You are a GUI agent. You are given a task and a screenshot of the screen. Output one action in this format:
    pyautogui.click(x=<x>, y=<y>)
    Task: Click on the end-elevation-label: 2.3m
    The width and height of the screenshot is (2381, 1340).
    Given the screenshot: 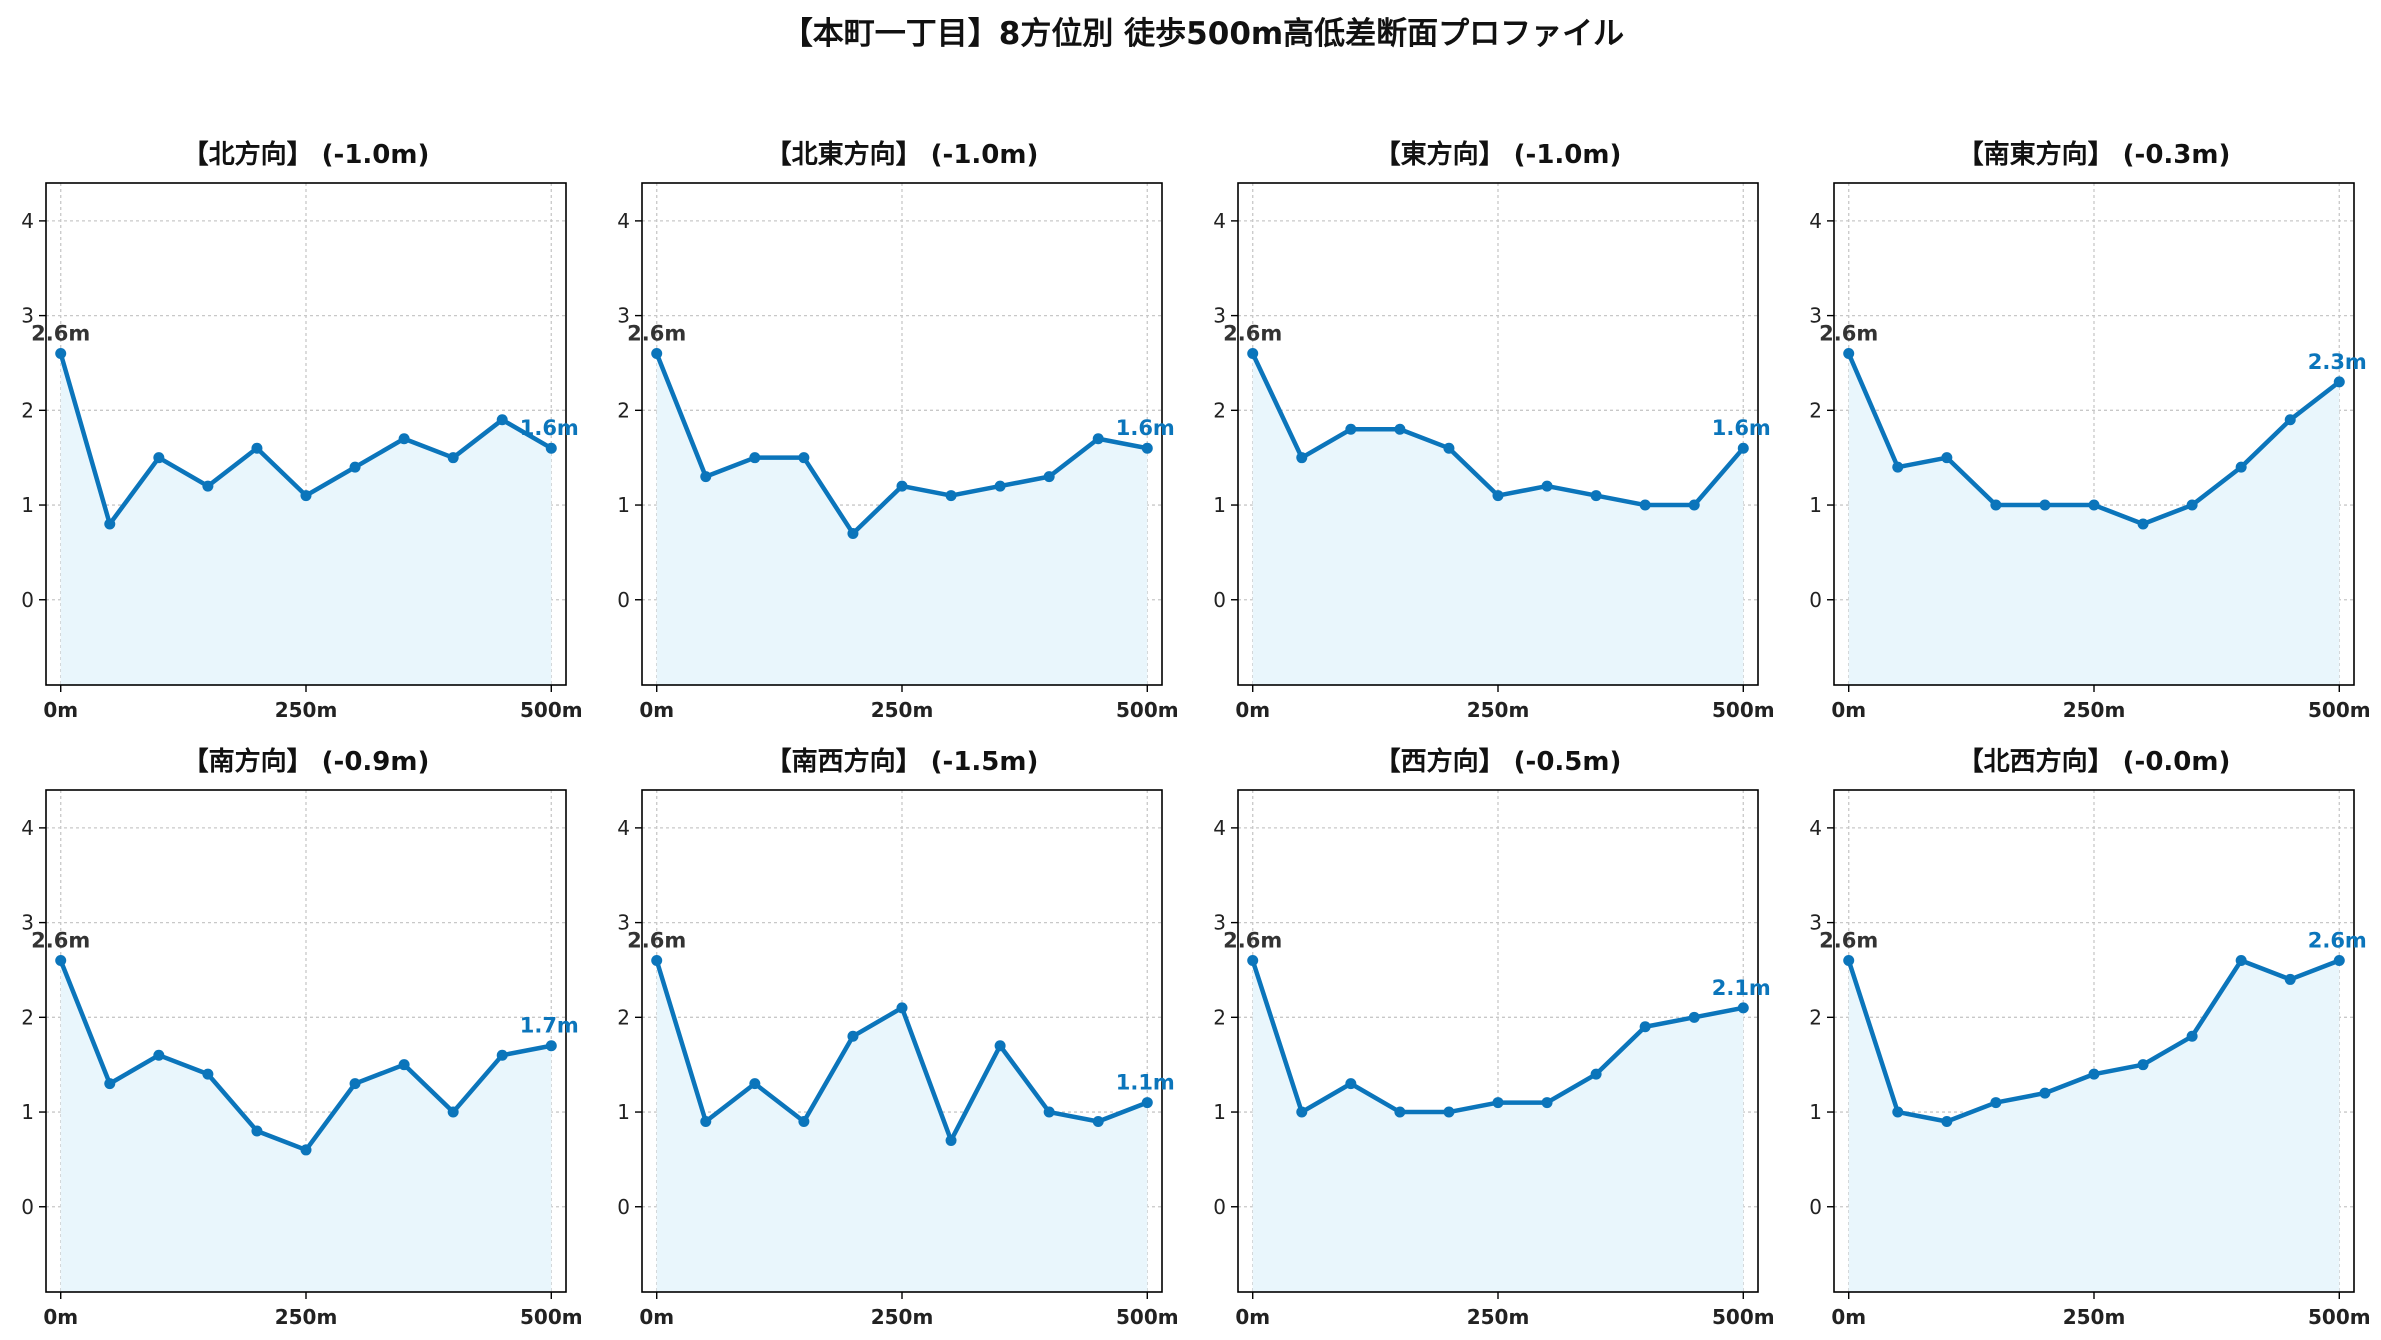 What is the action you would take?
    pyautogui.click(x=2337, y=362)
    